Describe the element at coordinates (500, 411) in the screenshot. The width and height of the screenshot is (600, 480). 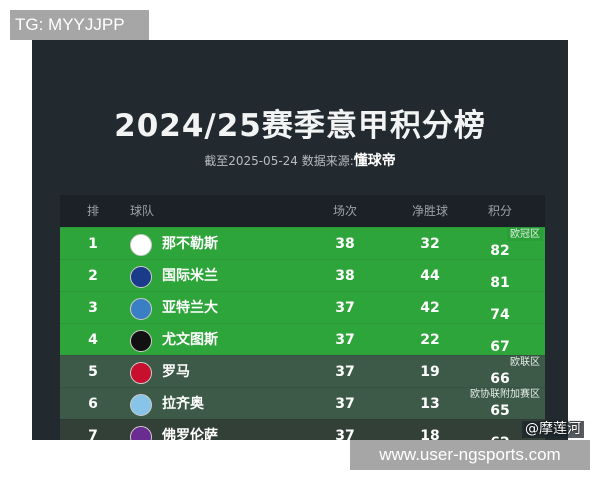
I see `points: 65` at that location.